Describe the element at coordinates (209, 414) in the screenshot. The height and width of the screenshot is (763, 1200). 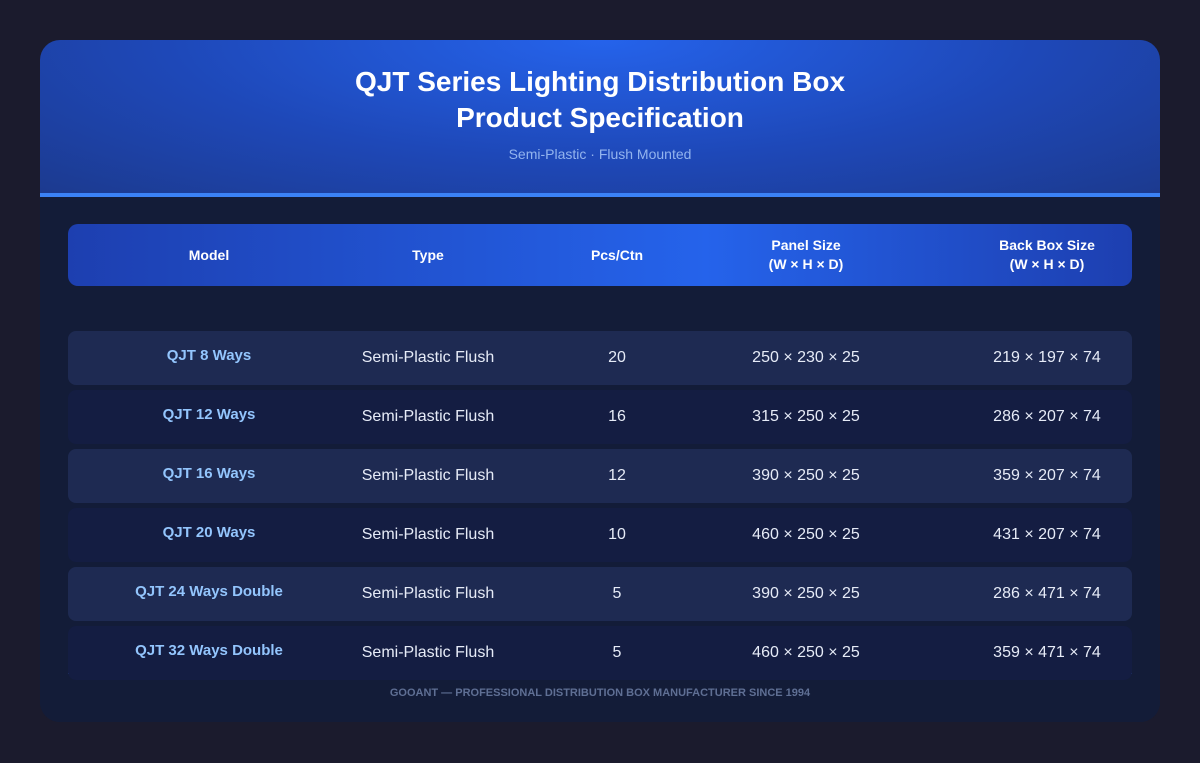
I see `model-cell: QJT 12 Ways` at that location.